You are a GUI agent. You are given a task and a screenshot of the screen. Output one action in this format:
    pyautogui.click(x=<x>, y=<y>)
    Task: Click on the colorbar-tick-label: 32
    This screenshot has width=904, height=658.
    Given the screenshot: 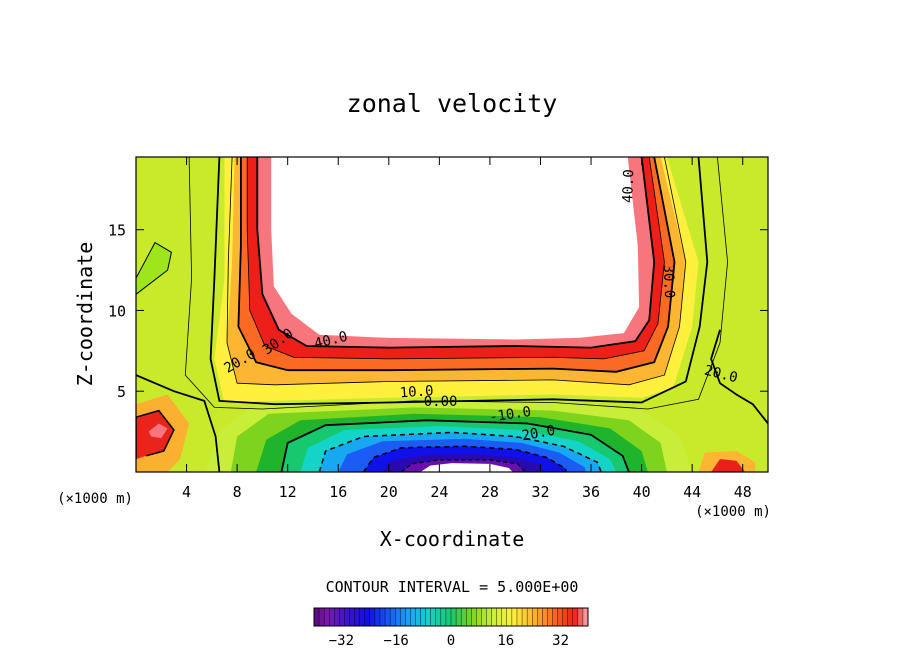 What is the action you would take?
    pyautogui.click(x=560, y=641)
    